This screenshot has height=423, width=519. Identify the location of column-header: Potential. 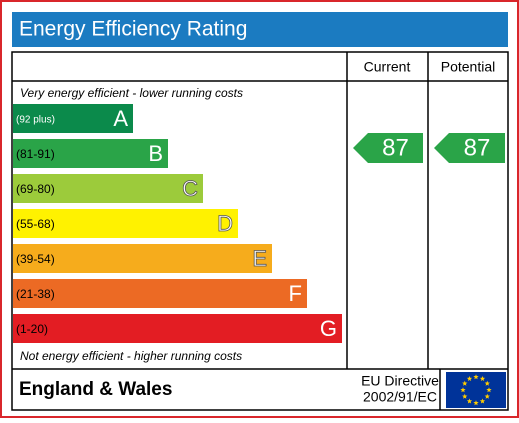
(468, 67).